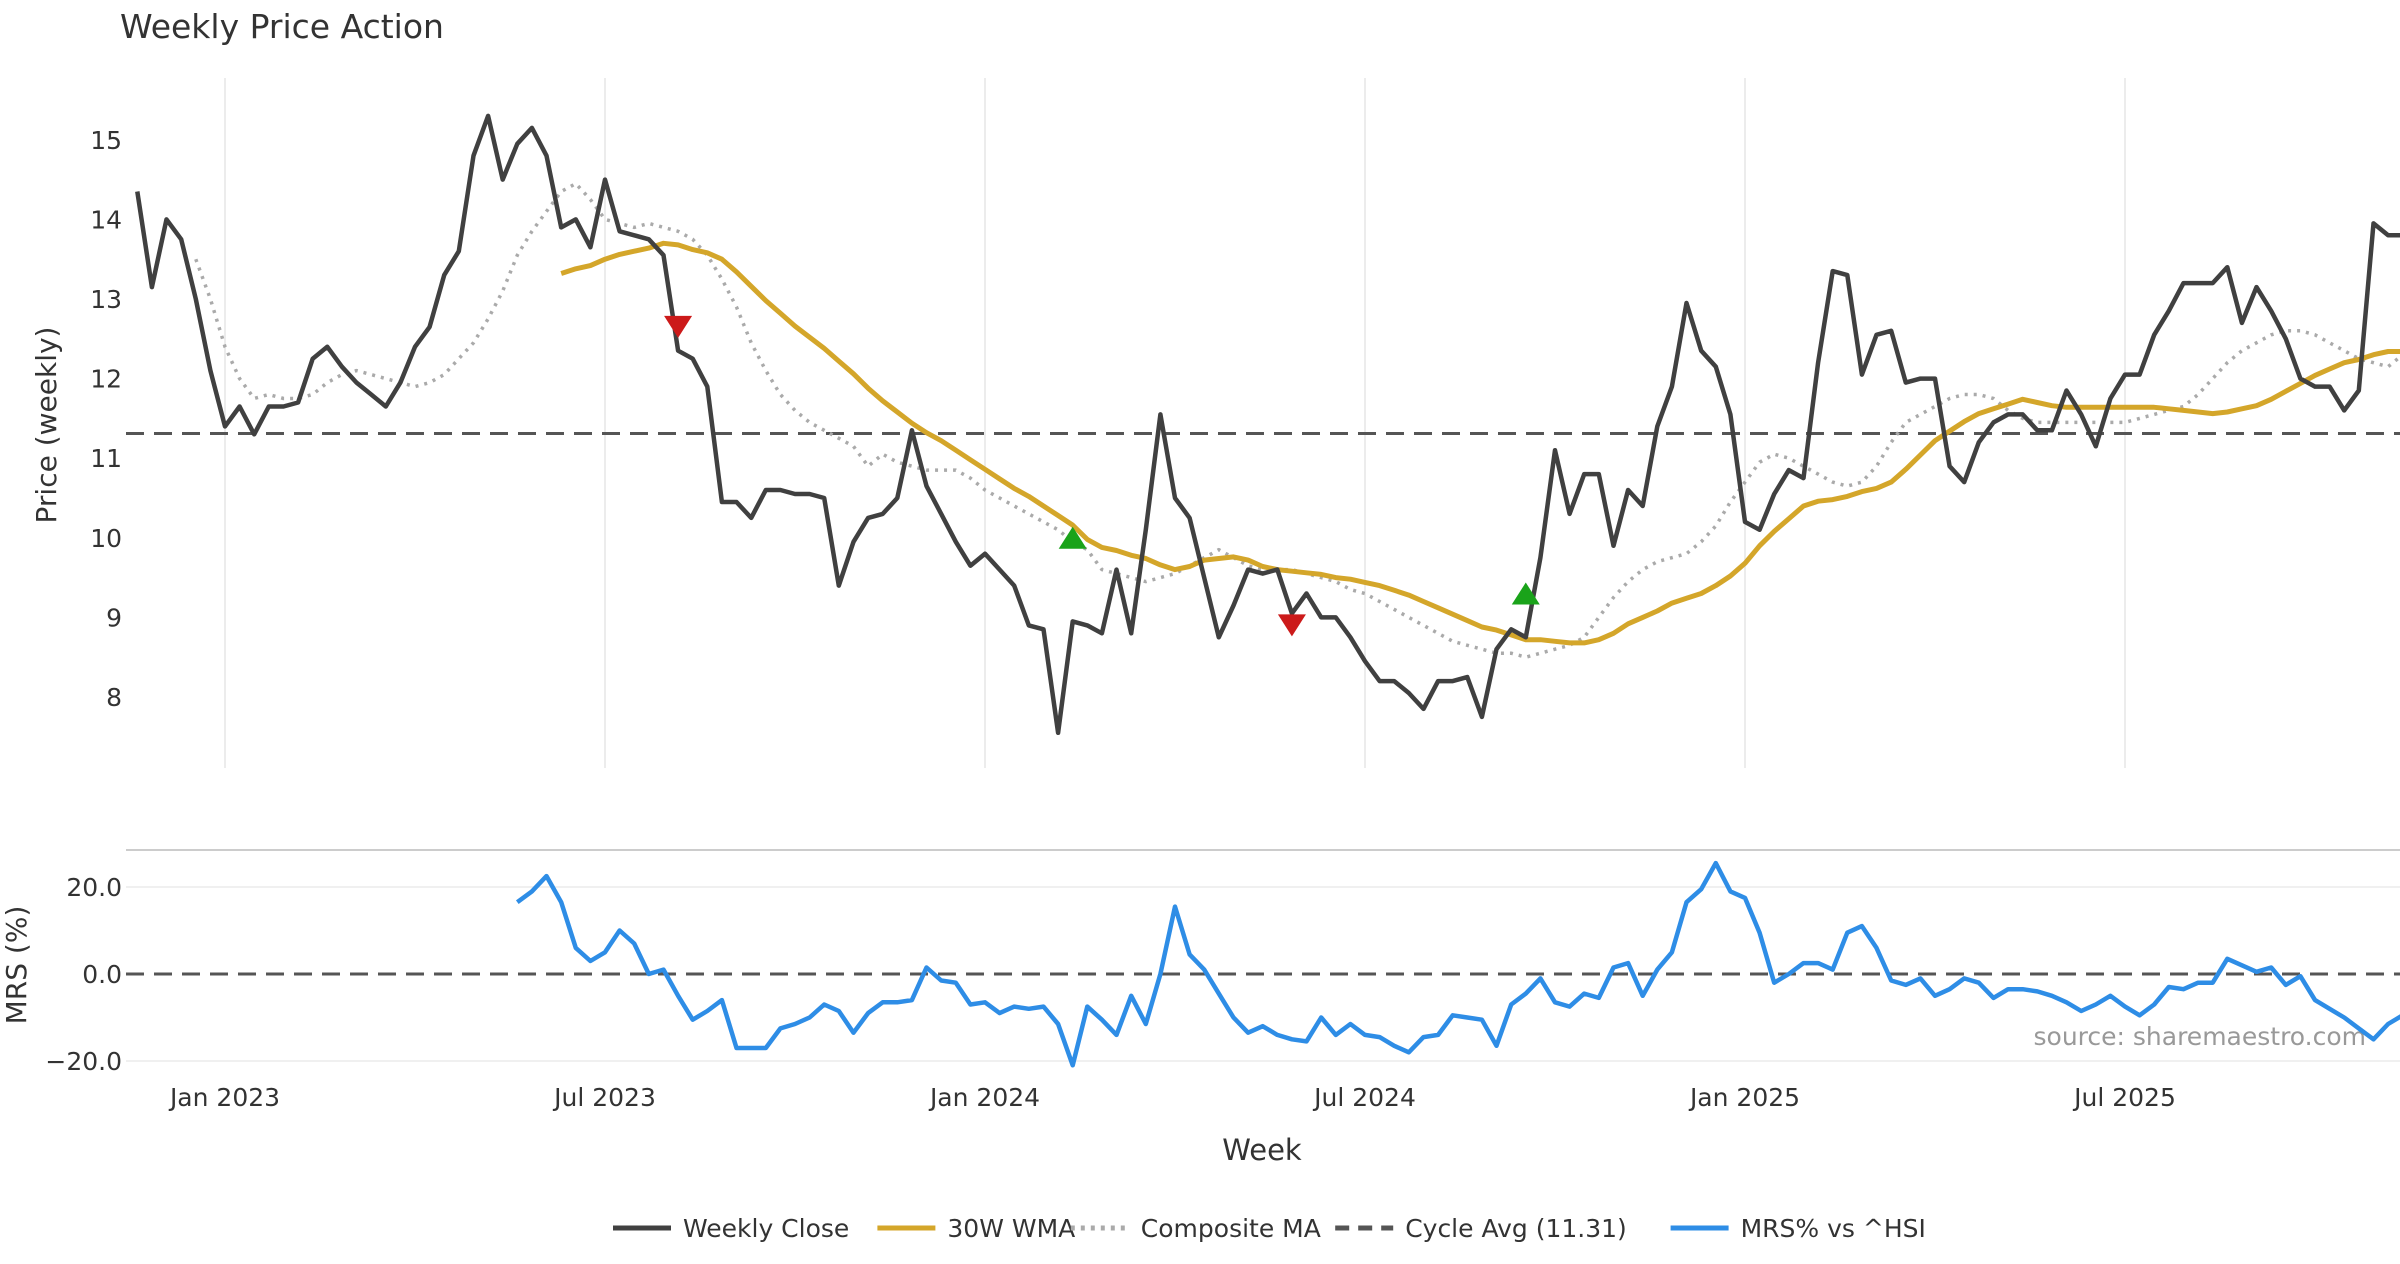 The width and height of the screenshot is (2400, 1264). Describe the element at coordinates (102, 974) in the screenshot. I see `mrs-y-tick-label: 0.0` at that location.